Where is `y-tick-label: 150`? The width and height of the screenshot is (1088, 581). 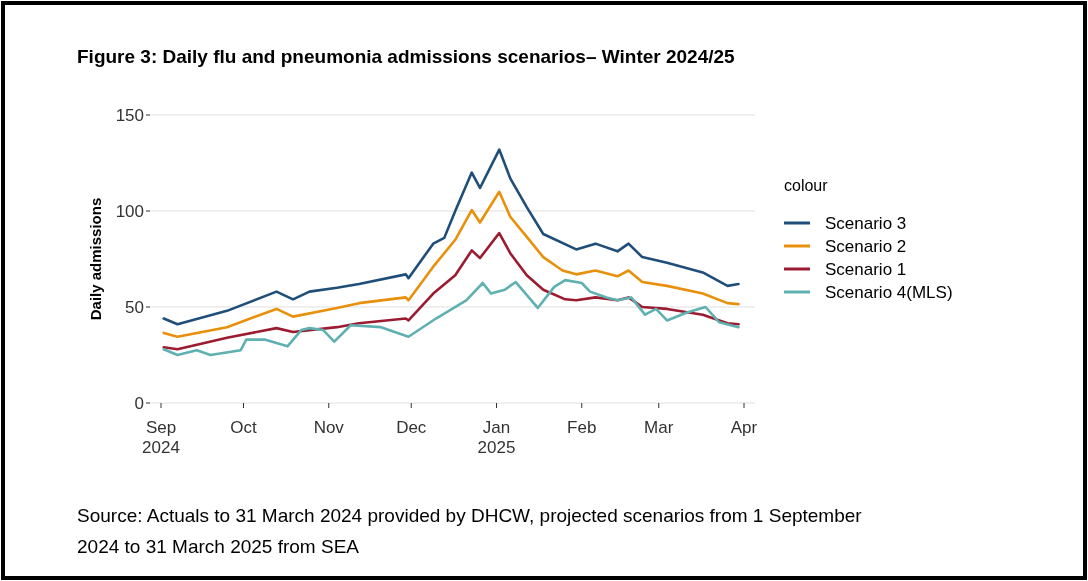 y-tick-label: 150 is located at coordinates (129, 115).